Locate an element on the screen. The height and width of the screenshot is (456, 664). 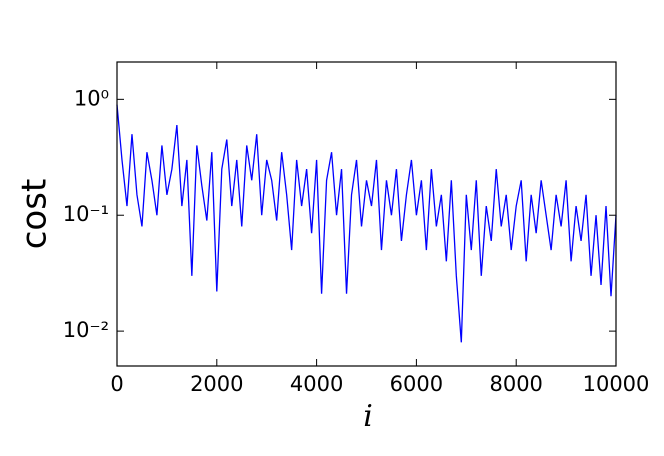
y-tick-label: 10⁻² is located at coordinates (86, 330).